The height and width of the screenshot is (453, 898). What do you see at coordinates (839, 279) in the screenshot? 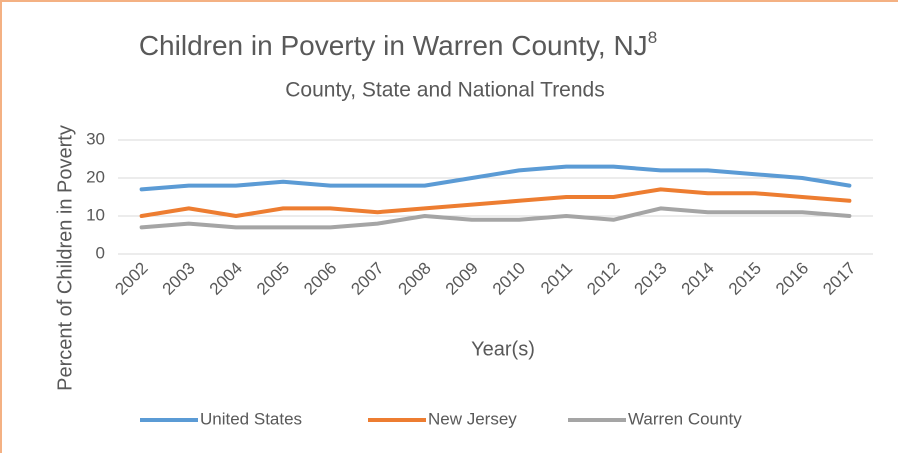
I see `x-tick-label: 2017` at bounding box center [839, 279].